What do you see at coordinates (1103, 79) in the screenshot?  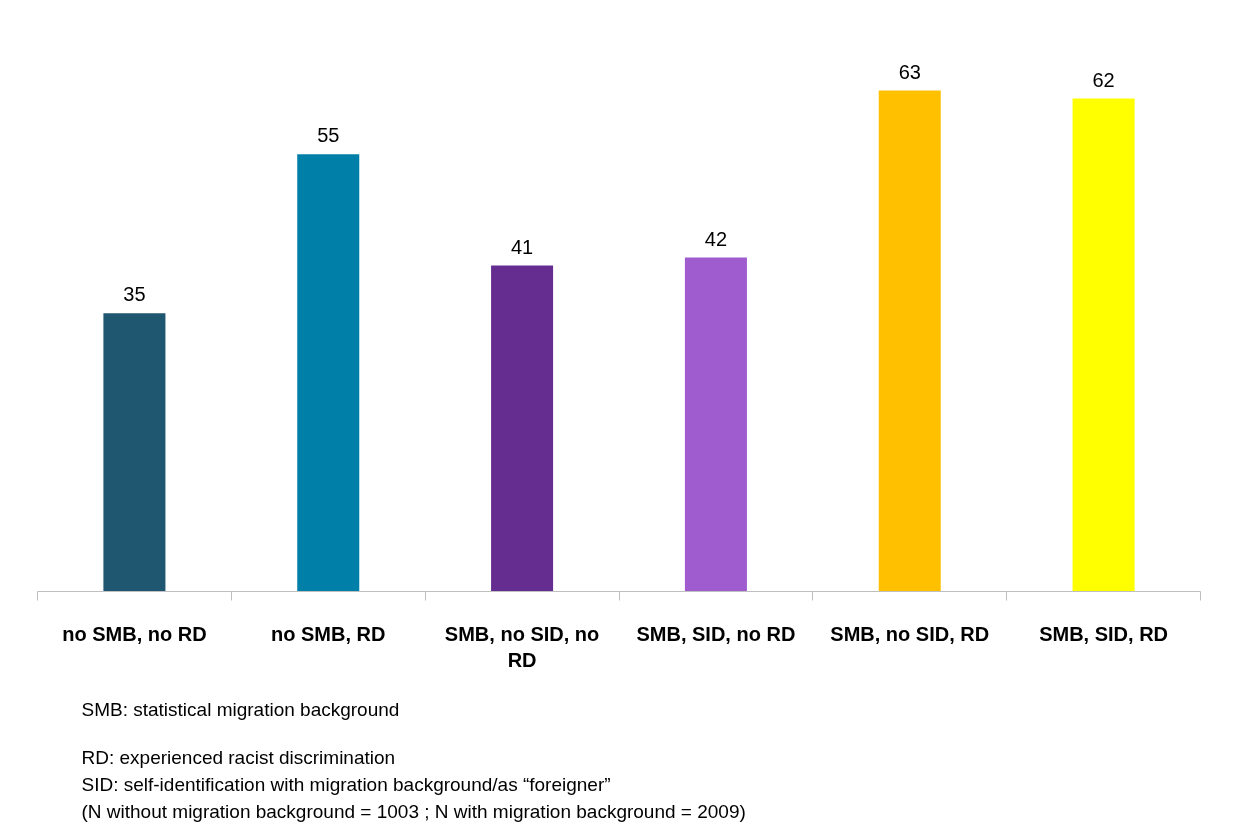 I see `data-label: 62` at bounding box center [1103, 79].